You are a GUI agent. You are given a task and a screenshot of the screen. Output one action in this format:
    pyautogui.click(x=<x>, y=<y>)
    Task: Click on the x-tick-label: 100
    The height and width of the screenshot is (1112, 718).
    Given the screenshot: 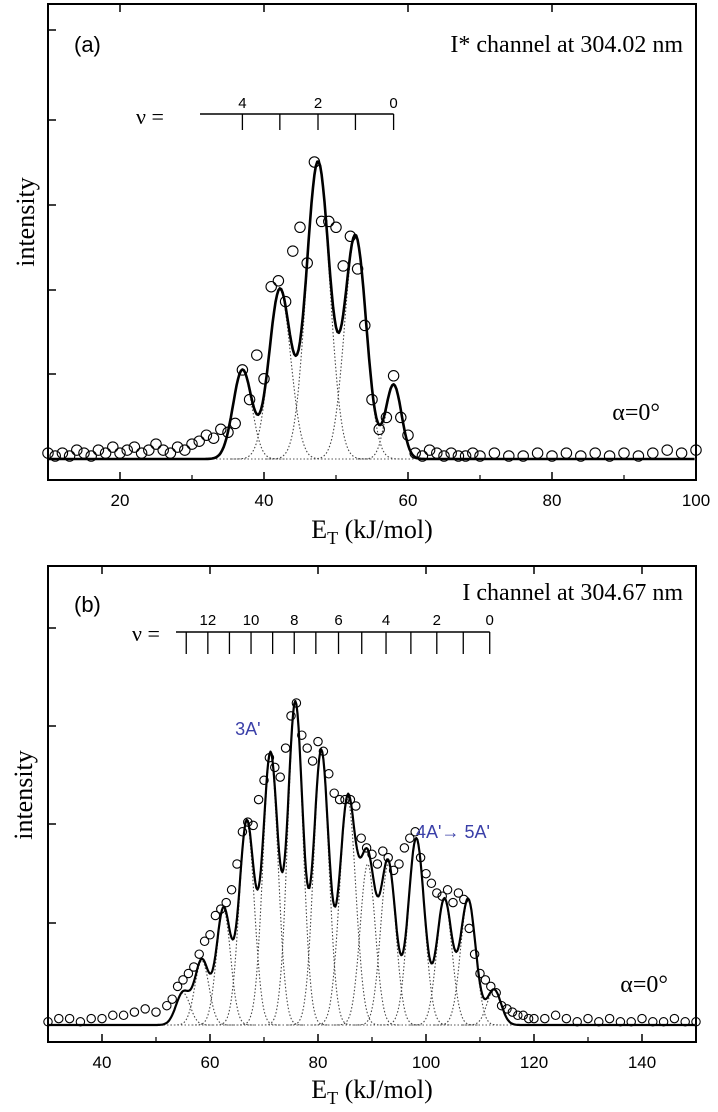 What is the action you would take?
    pyautogui.click(x=426, y=1062)
    